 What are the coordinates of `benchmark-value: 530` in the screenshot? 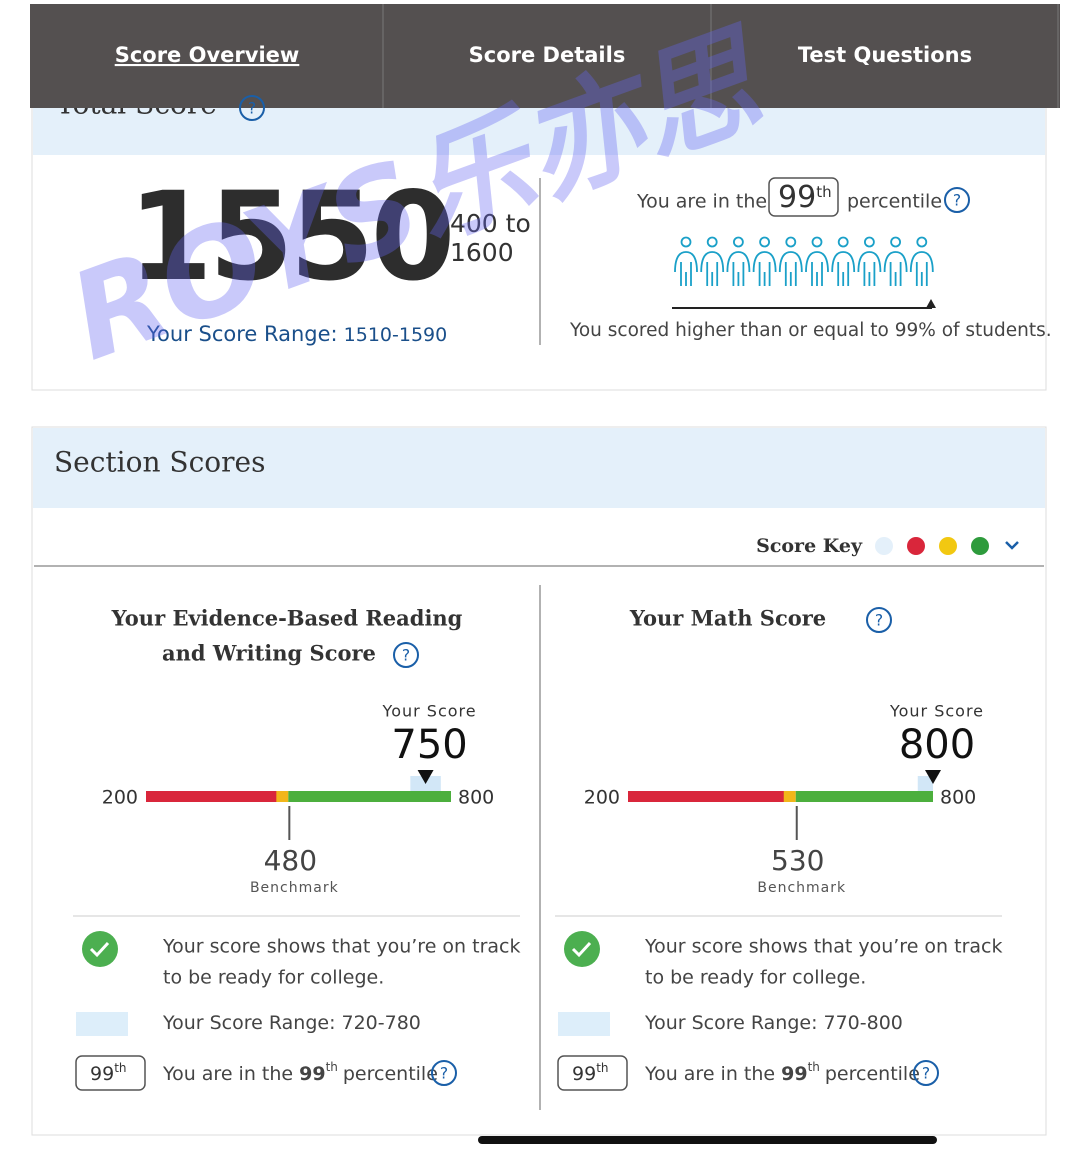 It's located at (797, 860).